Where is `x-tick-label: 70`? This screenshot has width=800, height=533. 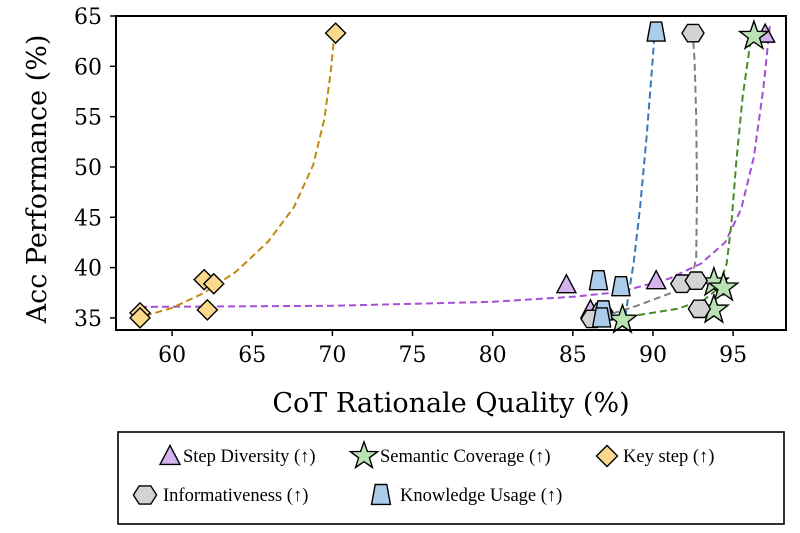
x-tick-label: 70 is located at coordinates (332, 355).